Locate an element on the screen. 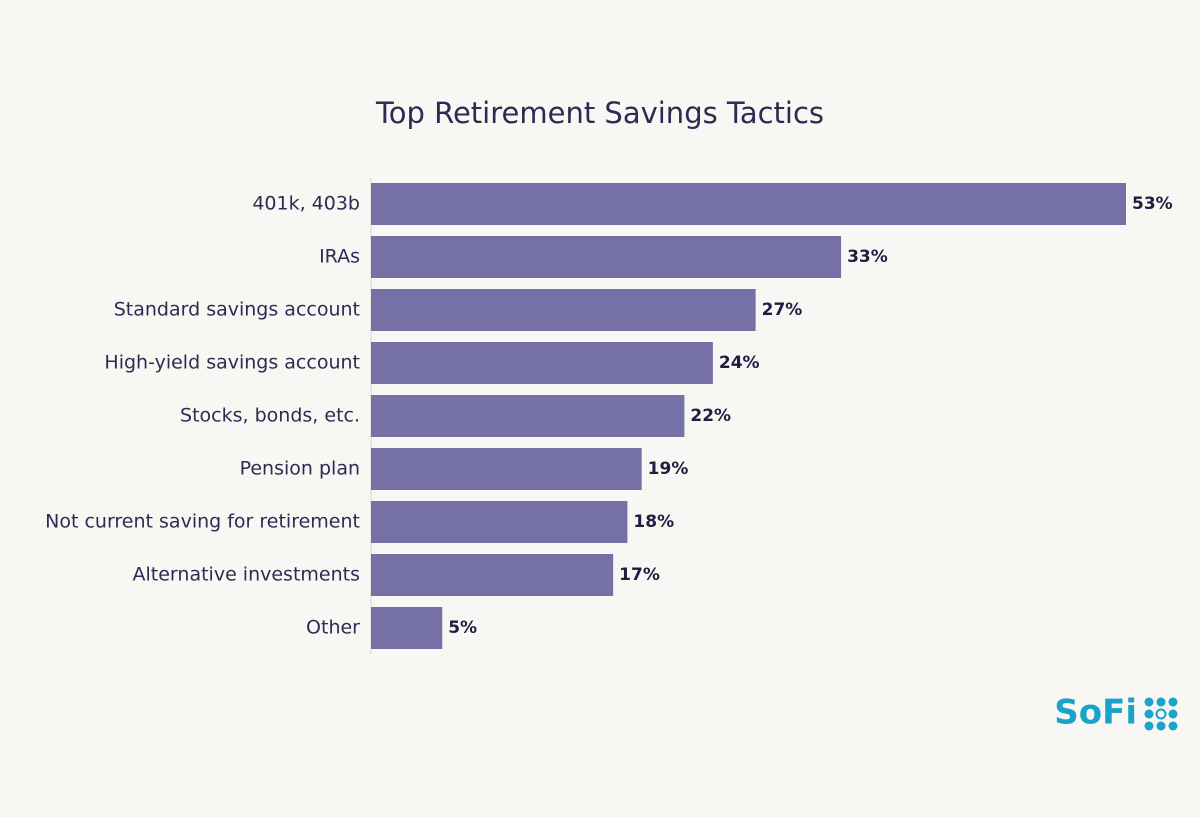 The width and height of the screenshot is (1200, 817). y-tick-label: Pension plan is located at coordinates (300, 469).